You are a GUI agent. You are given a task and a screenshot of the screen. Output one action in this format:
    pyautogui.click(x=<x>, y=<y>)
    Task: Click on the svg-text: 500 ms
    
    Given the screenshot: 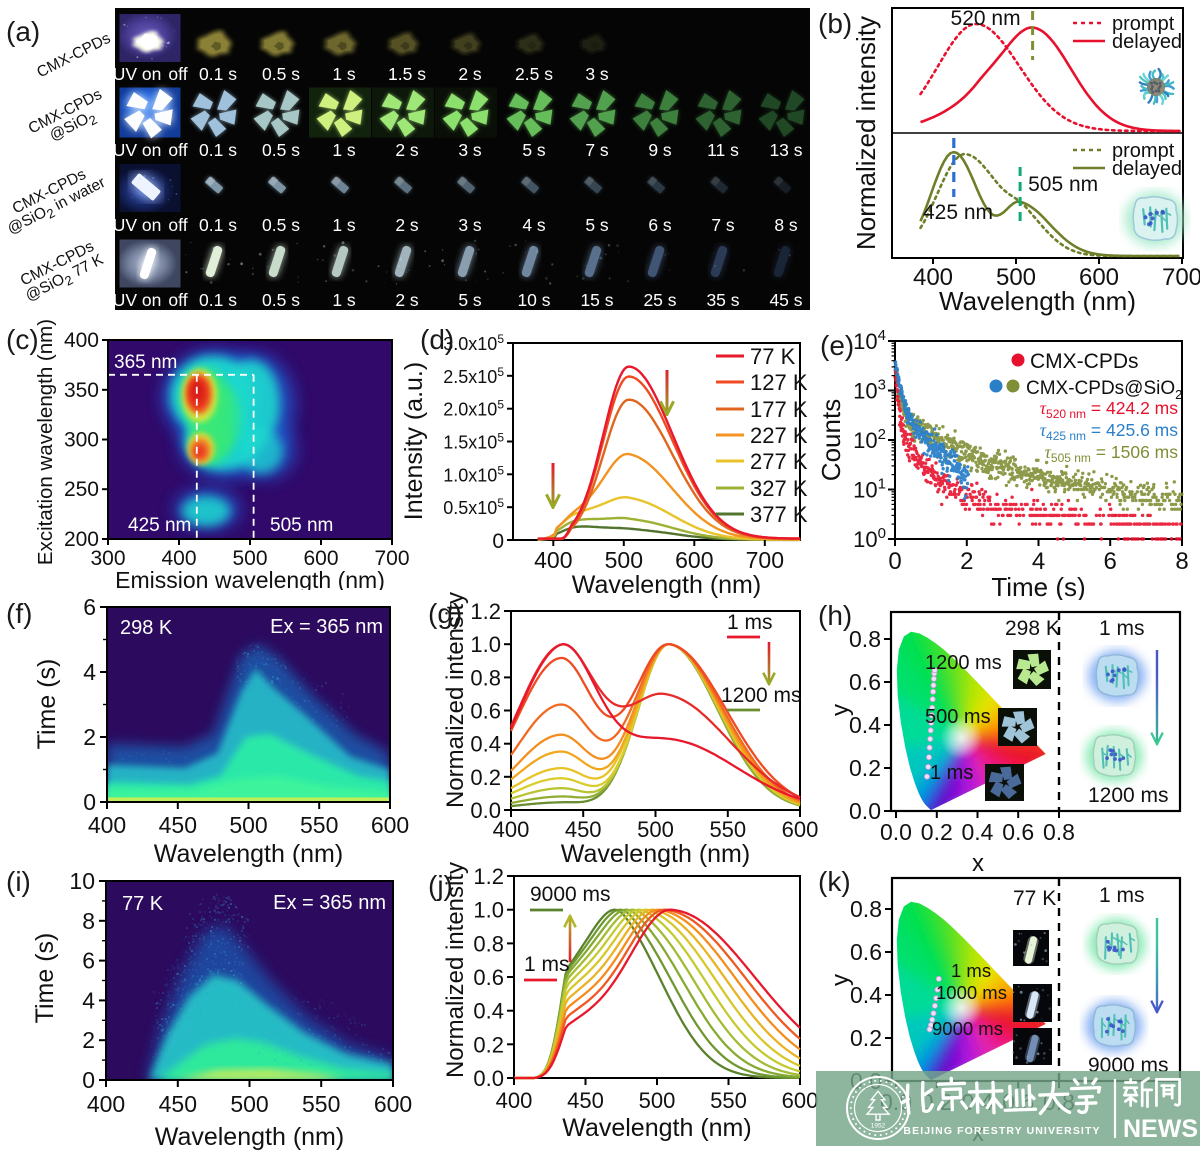 What is the action you would take?
    pyautogui.click(x=958, y=717)
    